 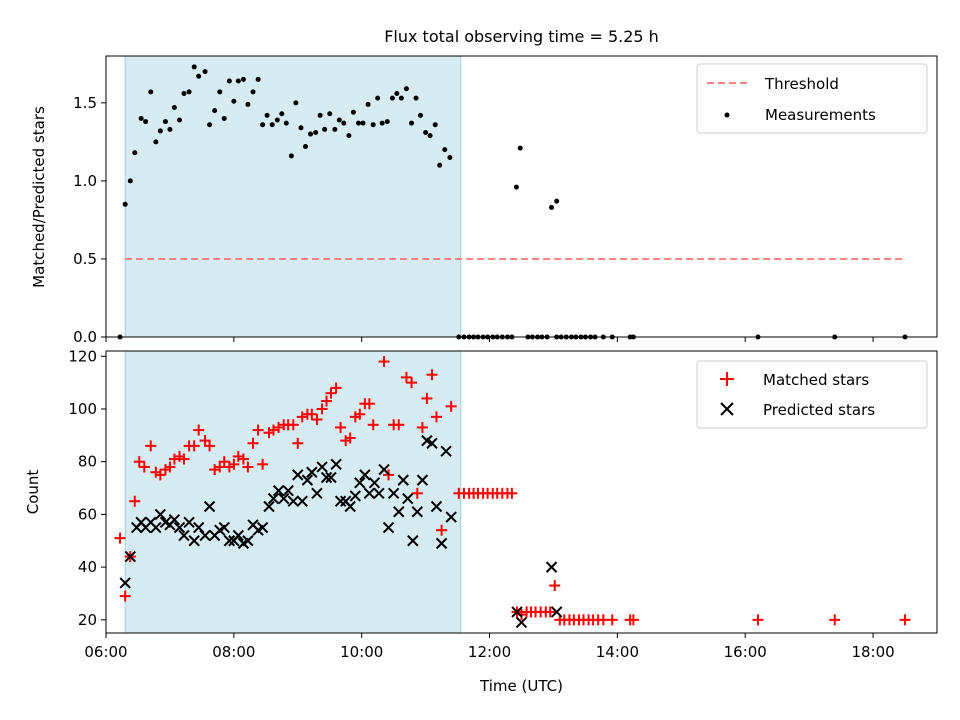 What do you see at coordinates (85, 259) in the screenshot?
I see `y-tick-label: 0.5` at bounding box center [85, 259].